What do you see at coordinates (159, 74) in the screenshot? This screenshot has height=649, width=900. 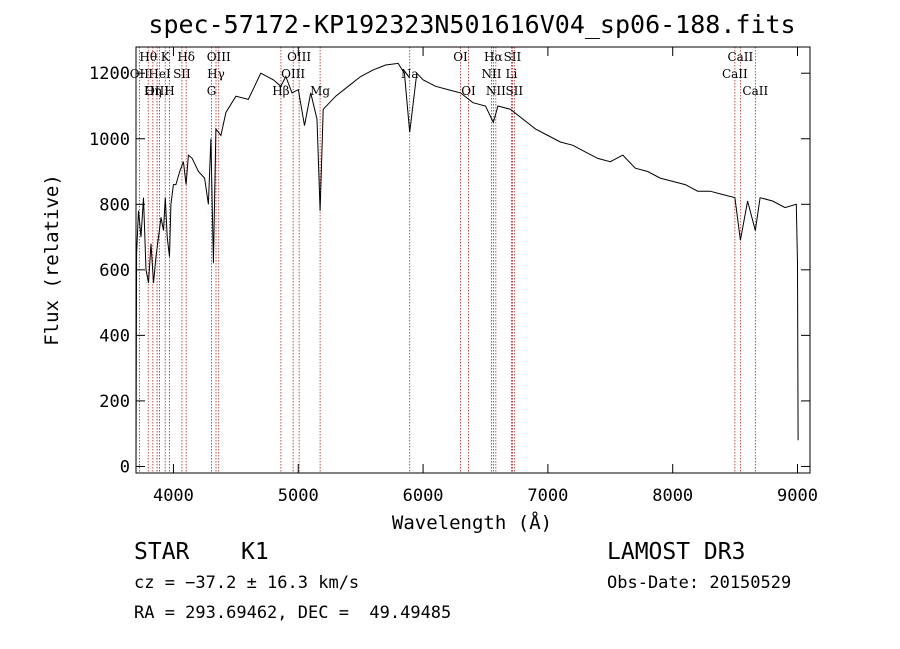 I see `spectral-line-label: HeI` at bounding box center [159, 74].